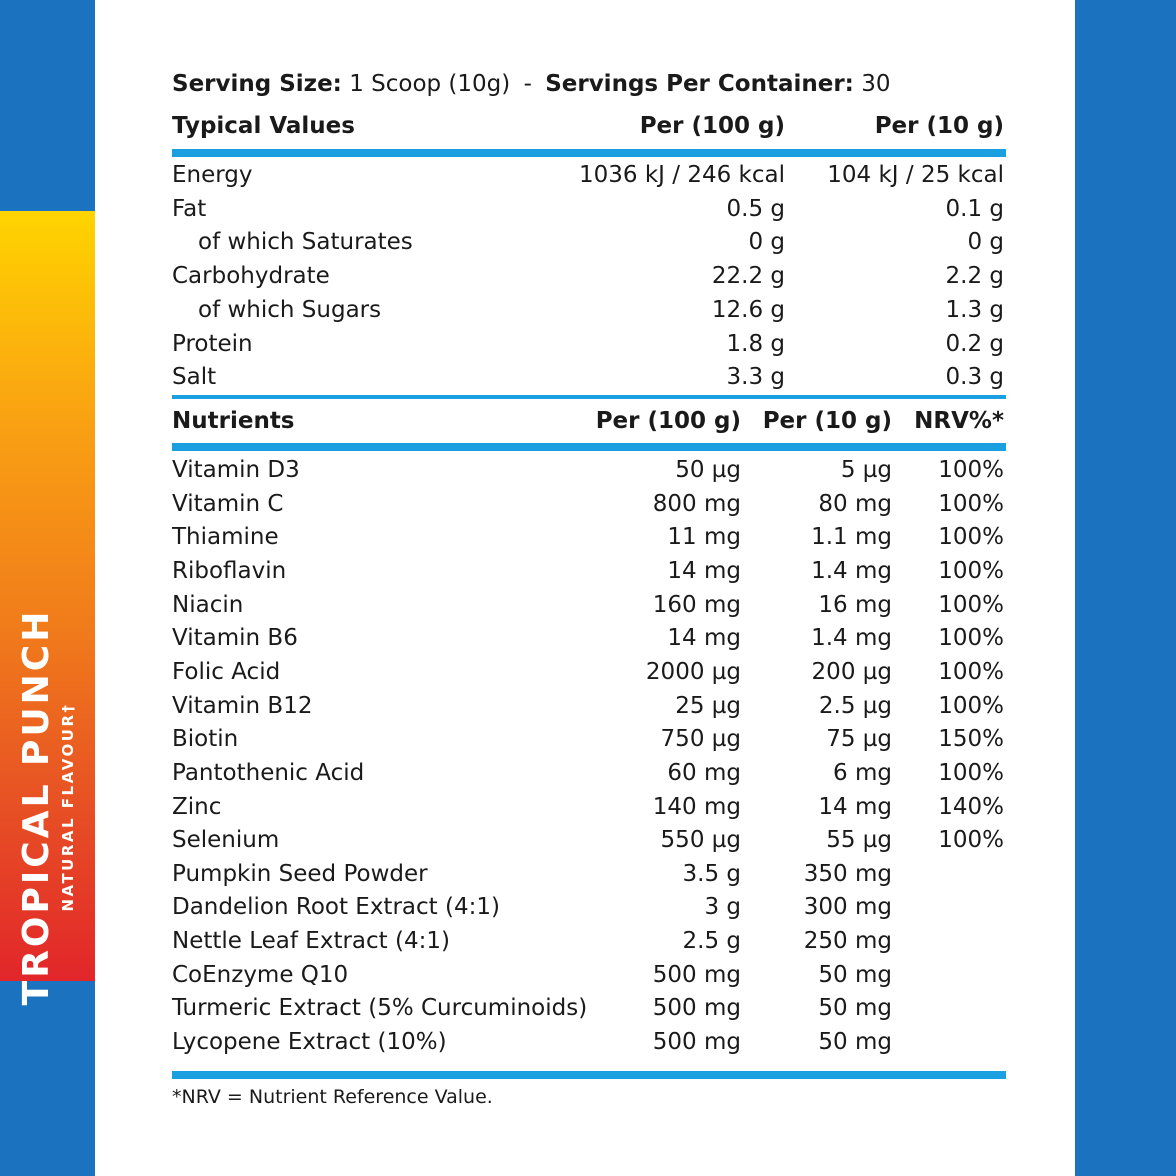 This screenshot has height=1176, width=1176. I want to click on nutrient-row-name: Nettle Leaf Extract (4:1), so click(311, 941).